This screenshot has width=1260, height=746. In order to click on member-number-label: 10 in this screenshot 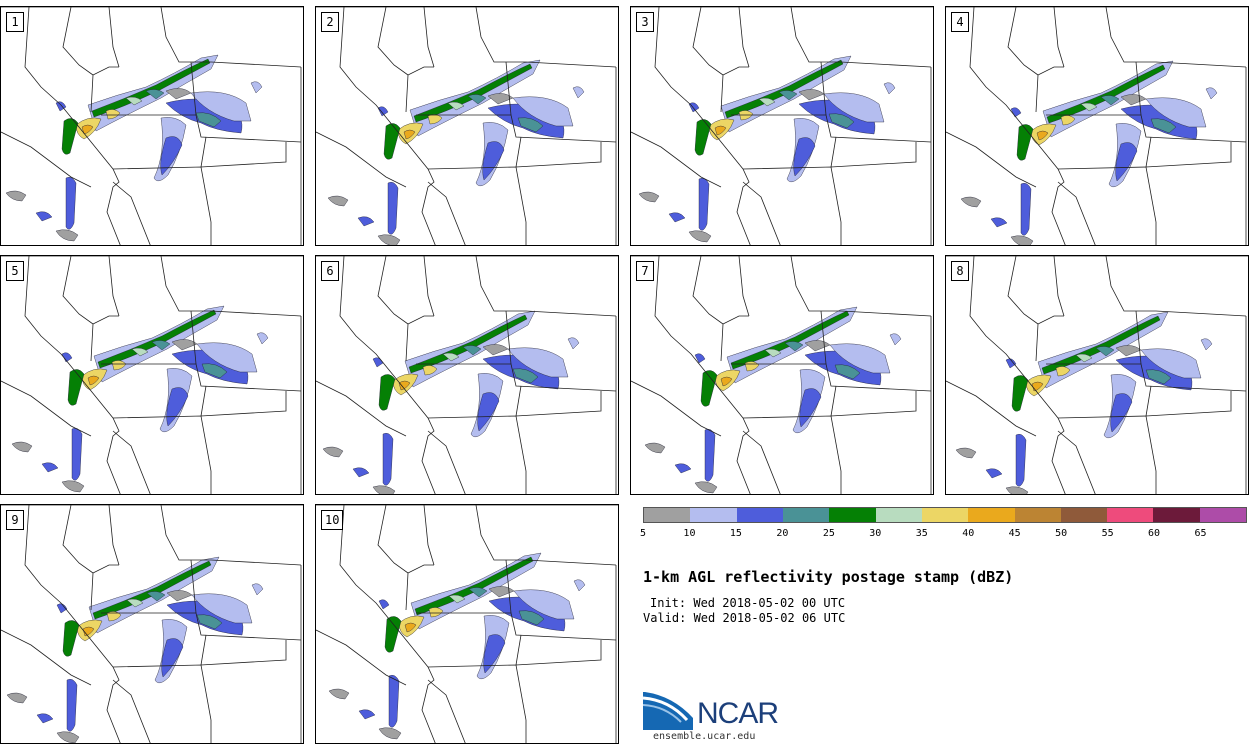, I will do `click(332, 520)`.